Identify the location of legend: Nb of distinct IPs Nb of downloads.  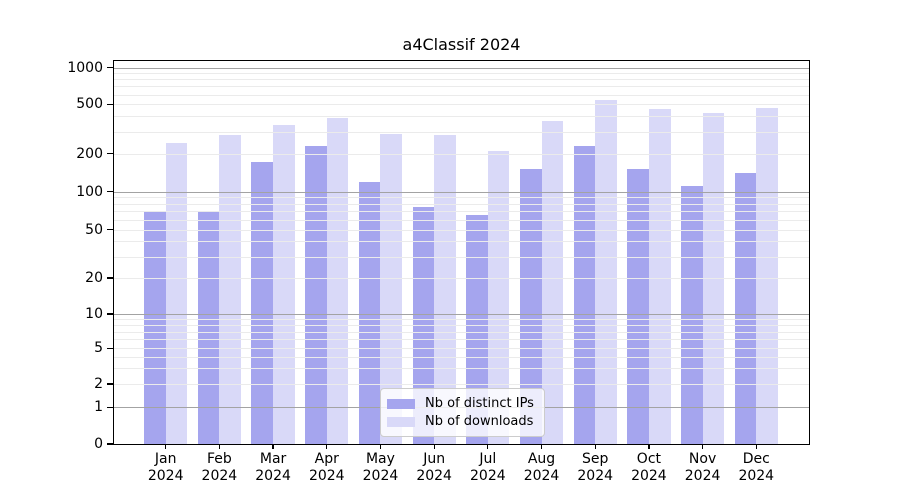
(462, 412).